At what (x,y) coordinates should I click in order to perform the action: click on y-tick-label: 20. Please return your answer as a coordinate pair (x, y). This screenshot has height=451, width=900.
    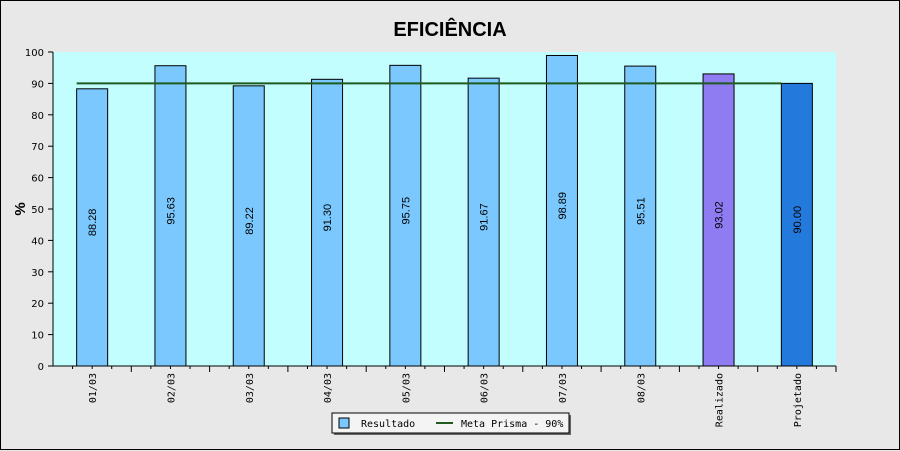
    Looking at the image, I should click on (37, 304).